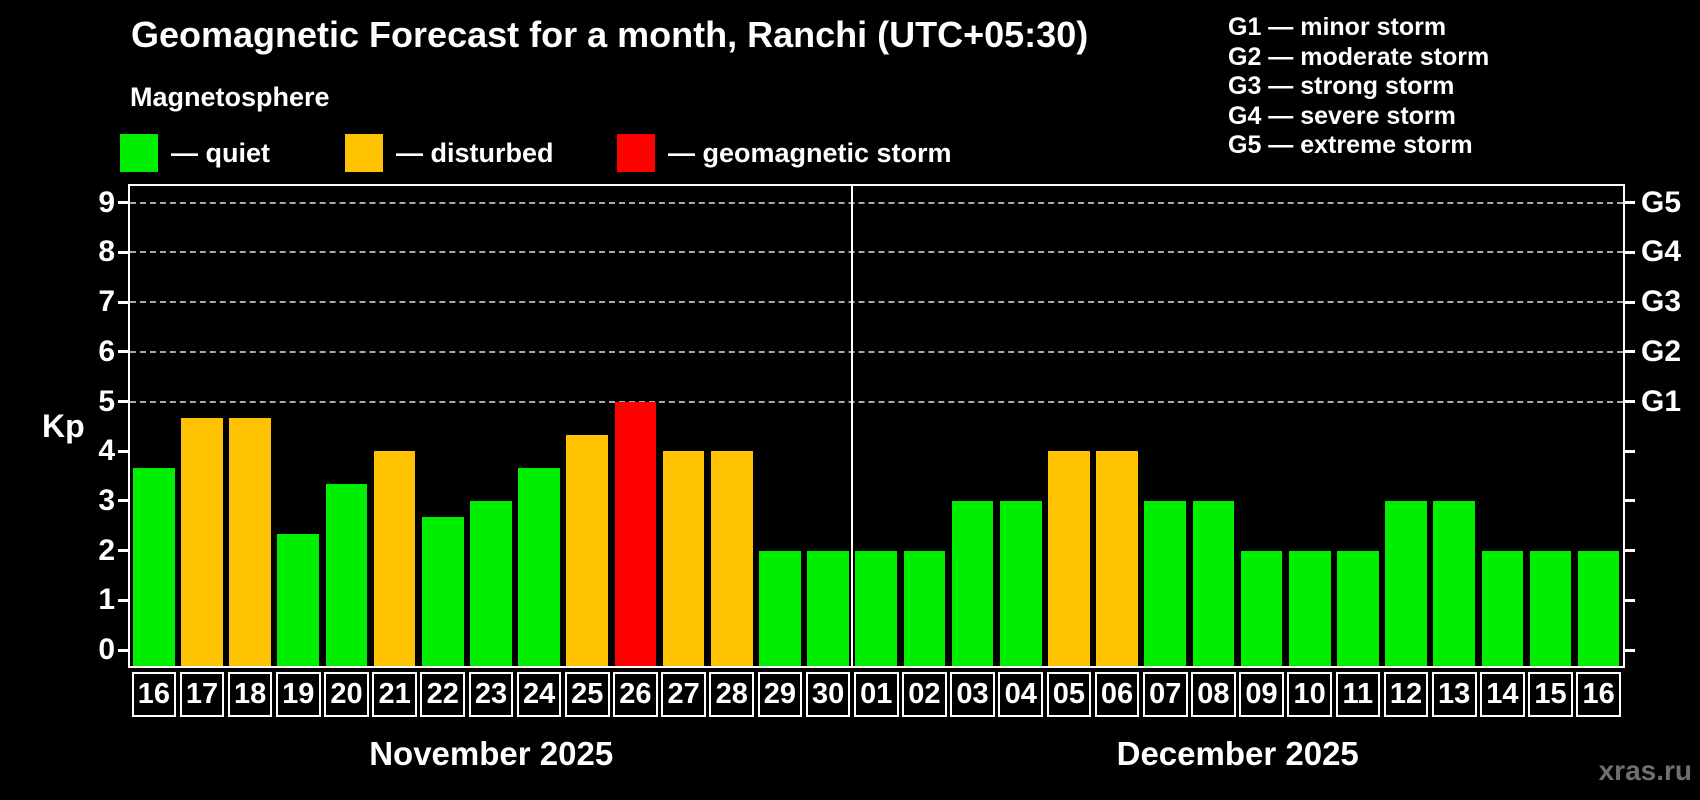  Describe the element at coordinates (298, 600) in the screenshot. I see `kp-bar-19-quiet` at that location.